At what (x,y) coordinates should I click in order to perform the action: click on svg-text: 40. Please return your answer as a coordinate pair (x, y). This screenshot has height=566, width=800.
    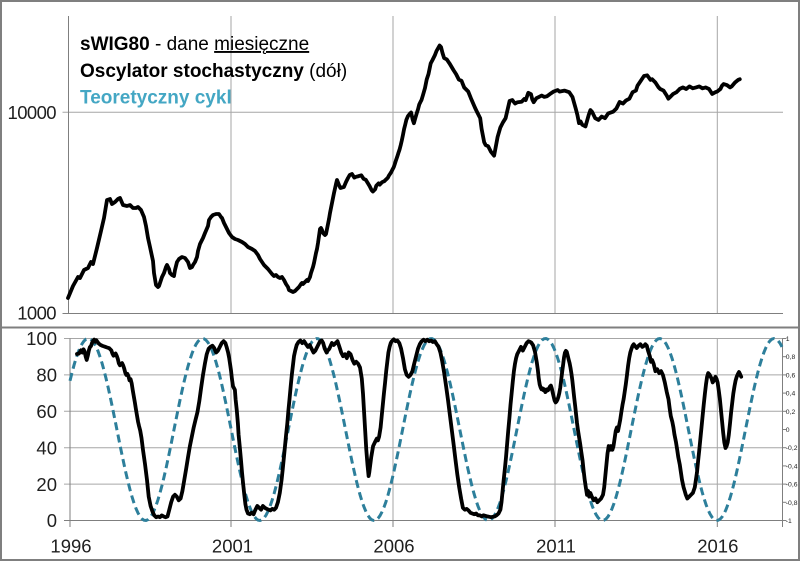
    Looking at the image, I should click on (46, 447).